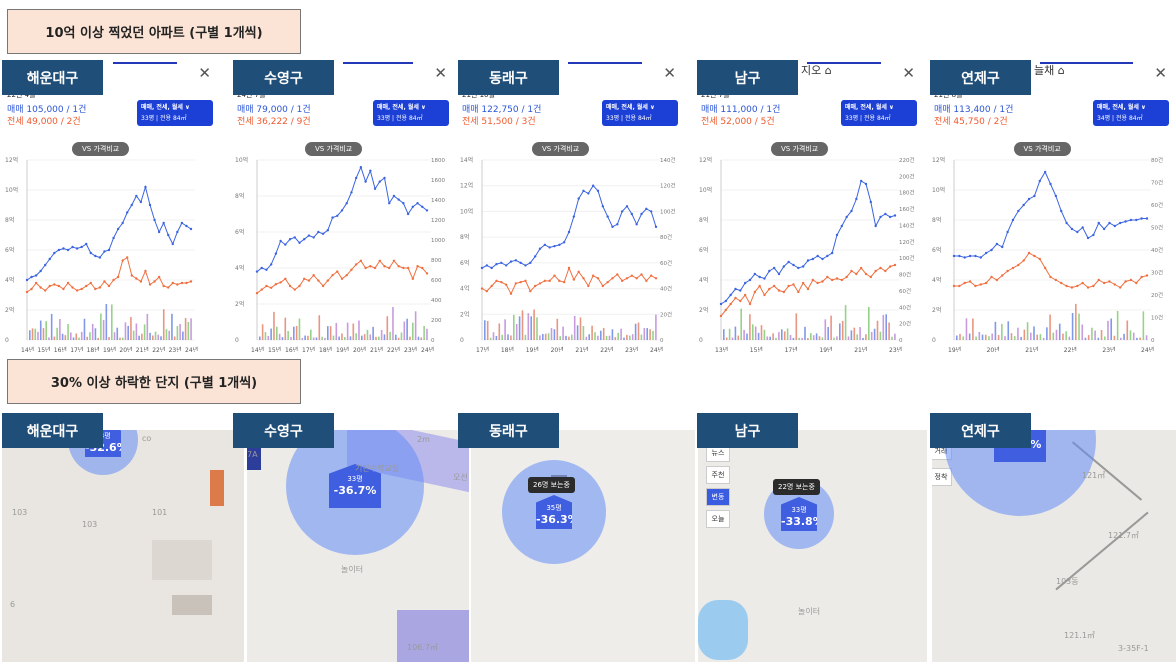 Image resolution: width=1176 pixels, height=664 pixels. What do you see at coordinates (936, 310) in the screenshot?
I see `y-tick-label: 2억` at bounding box center [936, 310].